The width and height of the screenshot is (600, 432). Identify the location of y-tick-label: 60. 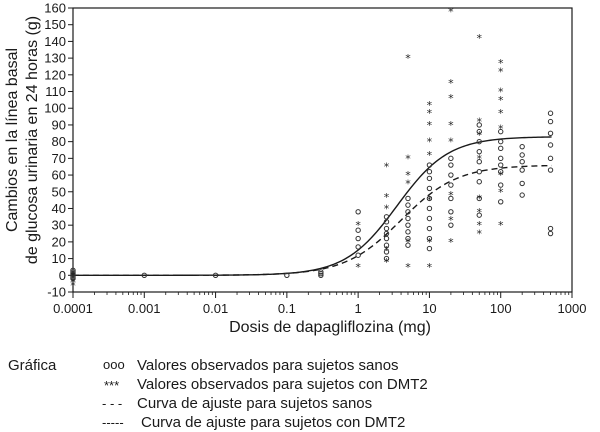
(59, 175).